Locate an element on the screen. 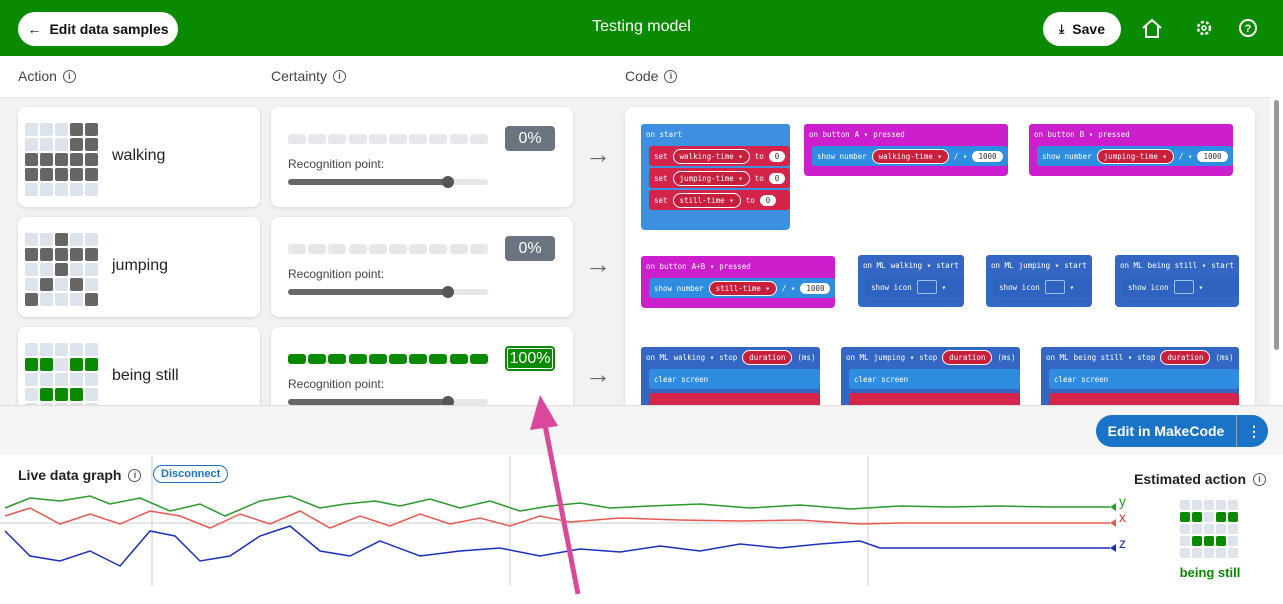 This screenshot has width=1283, height=604. block-row: show icon ▾ is located at coordinates (1181, 287).